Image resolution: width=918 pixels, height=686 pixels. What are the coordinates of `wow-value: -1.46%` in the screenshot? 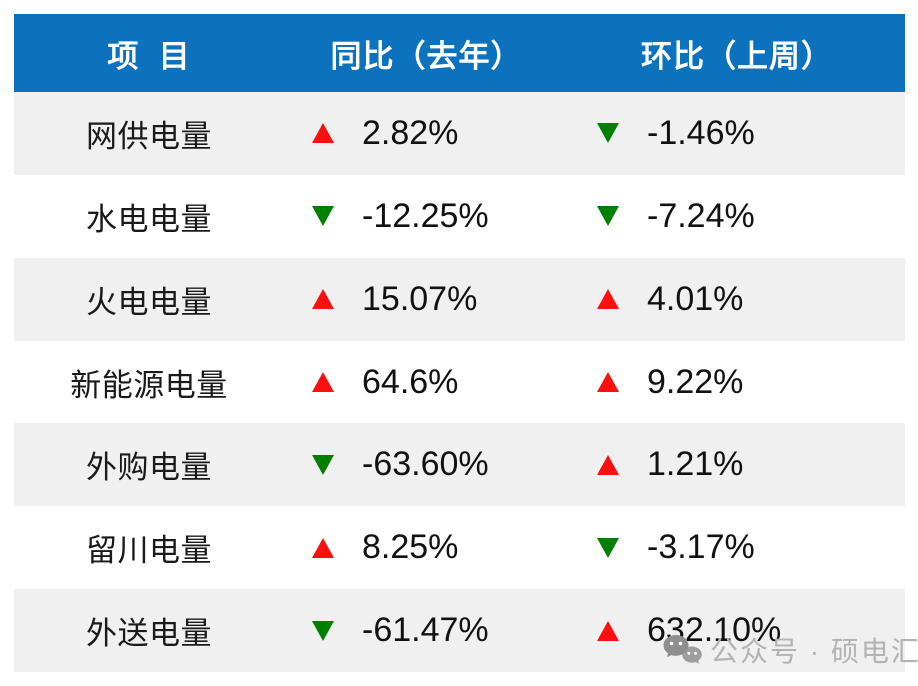 It's located at (701, 132).